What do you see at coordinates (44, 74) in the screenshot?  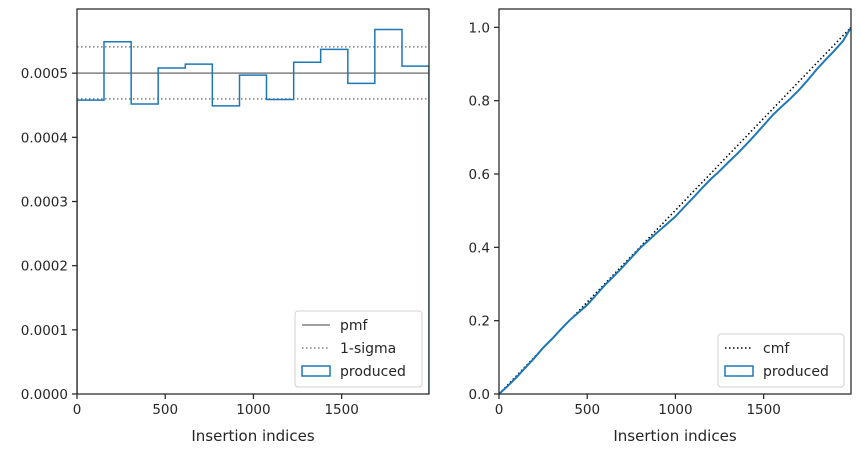 I see `y-tick-label: 0.0005` at bounding box center [44, 74].